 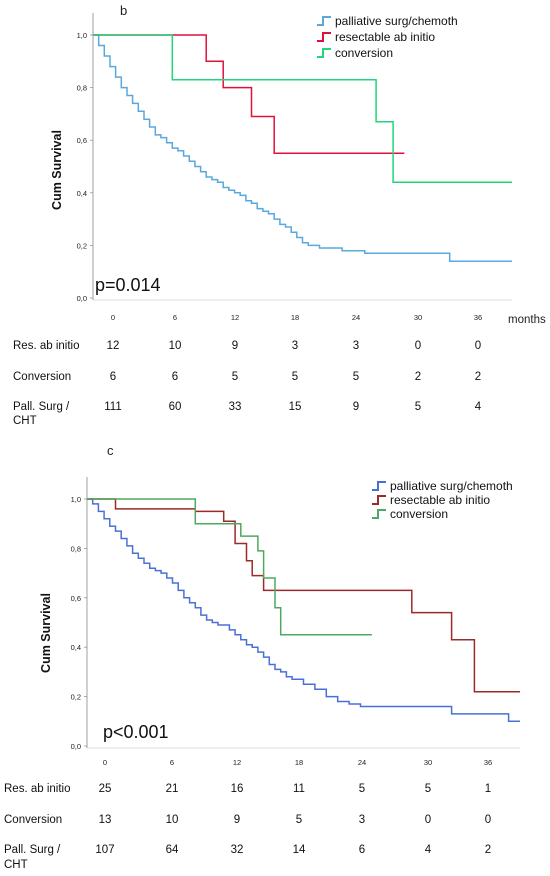 What do you see at coordinates (123, 10) in the screenshot?
I see `panel-letter: b` at bounding box center [123, 10].